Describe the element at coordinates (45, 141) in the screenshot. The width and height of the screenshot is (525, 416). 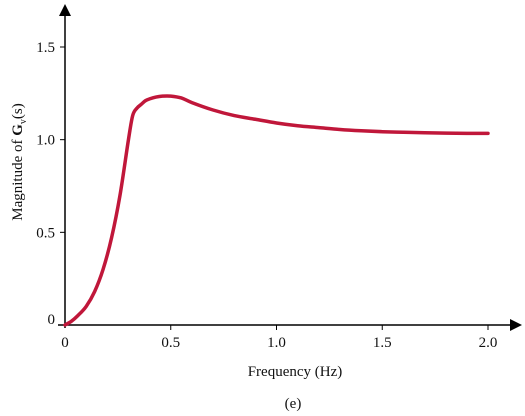
I see `y-tick-label: 1.0` at that location.